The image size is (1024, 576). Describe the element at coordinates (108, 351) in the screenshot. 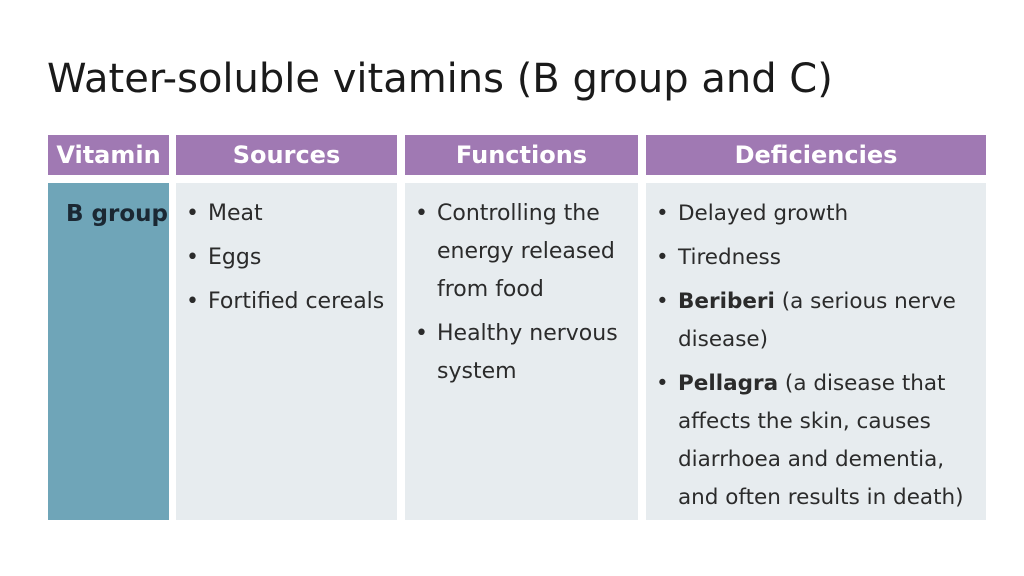

I see `cell-vitamin: B group` at that location.